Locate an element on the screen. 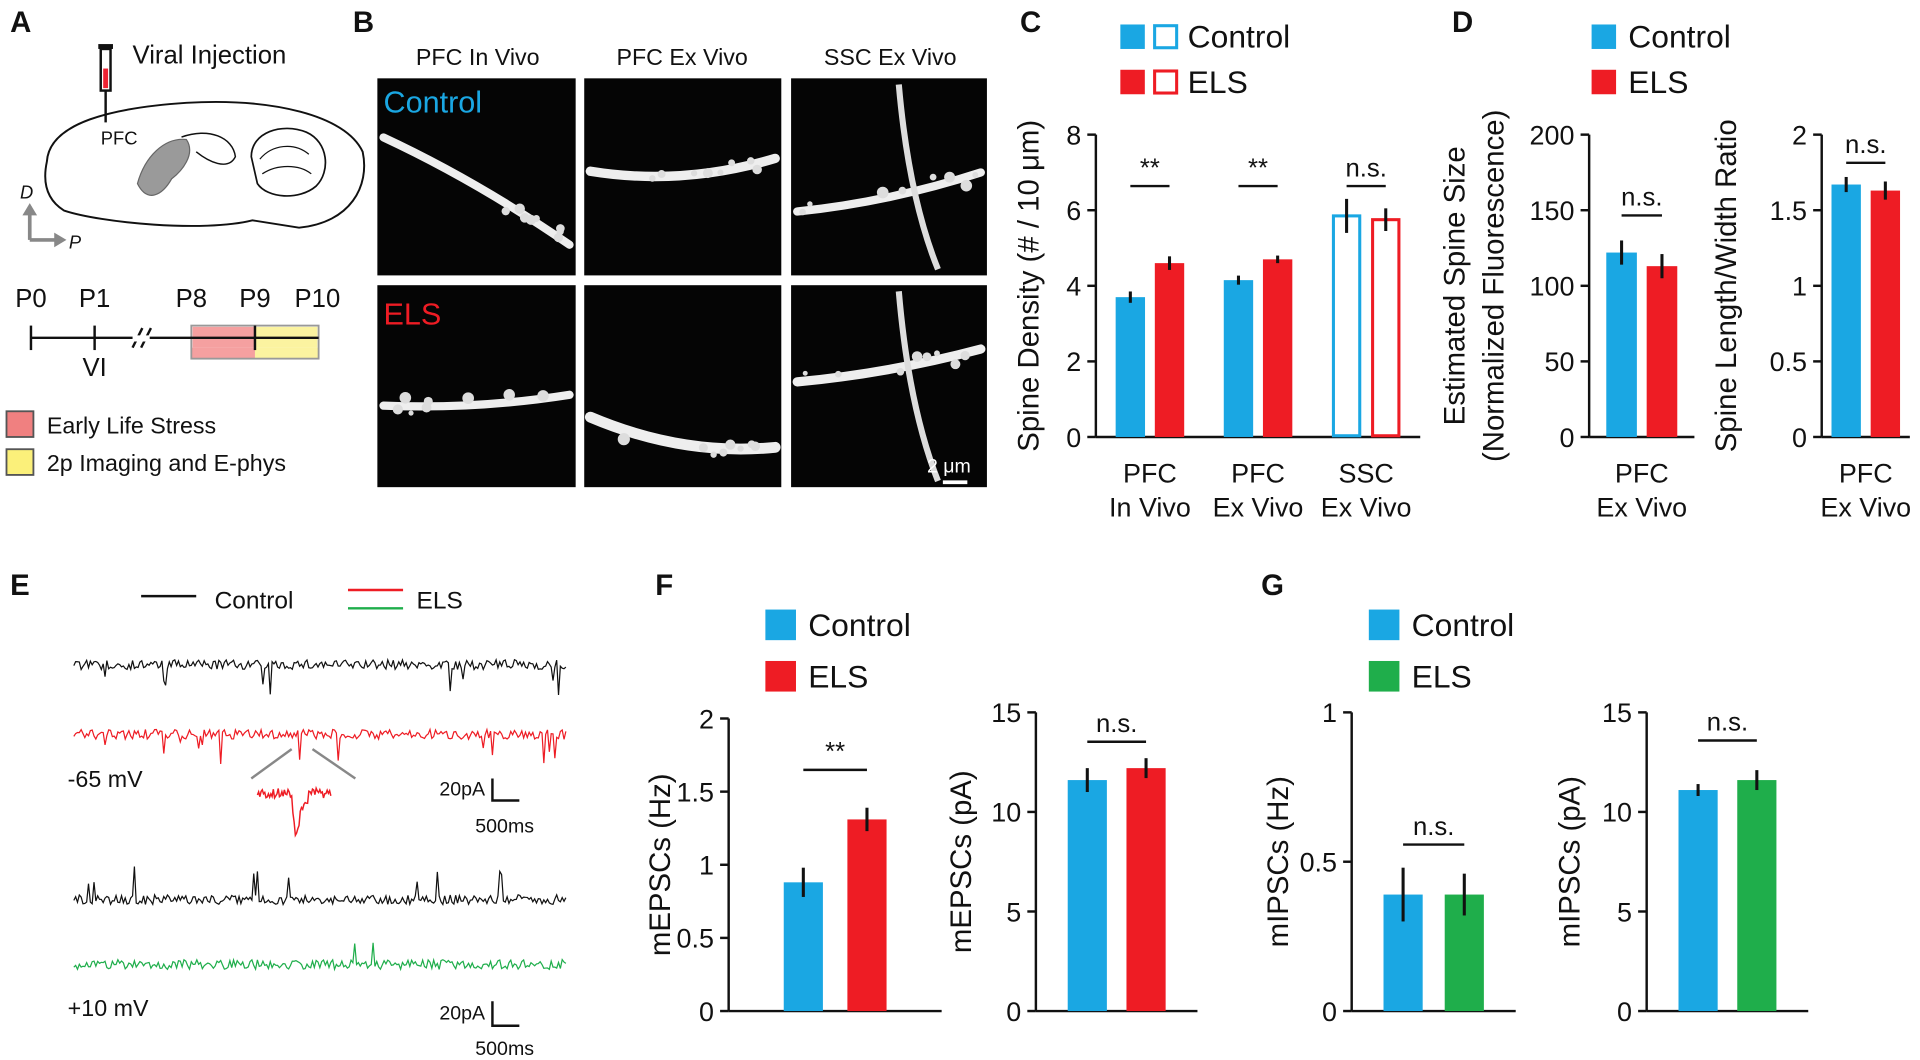  holding-label: -65 mV is located at coordinates (105, 779).